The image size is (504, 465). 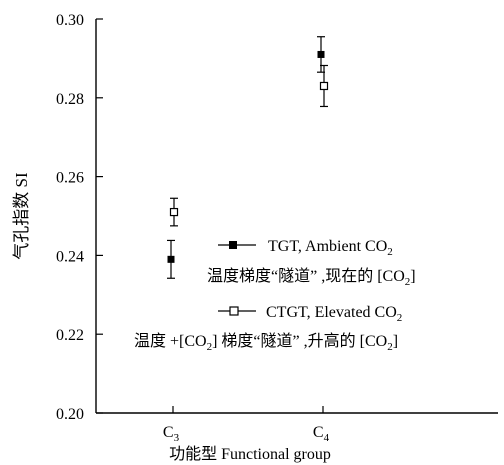 I want to click on x-tick-label: C4, so click(x=321, y=434).